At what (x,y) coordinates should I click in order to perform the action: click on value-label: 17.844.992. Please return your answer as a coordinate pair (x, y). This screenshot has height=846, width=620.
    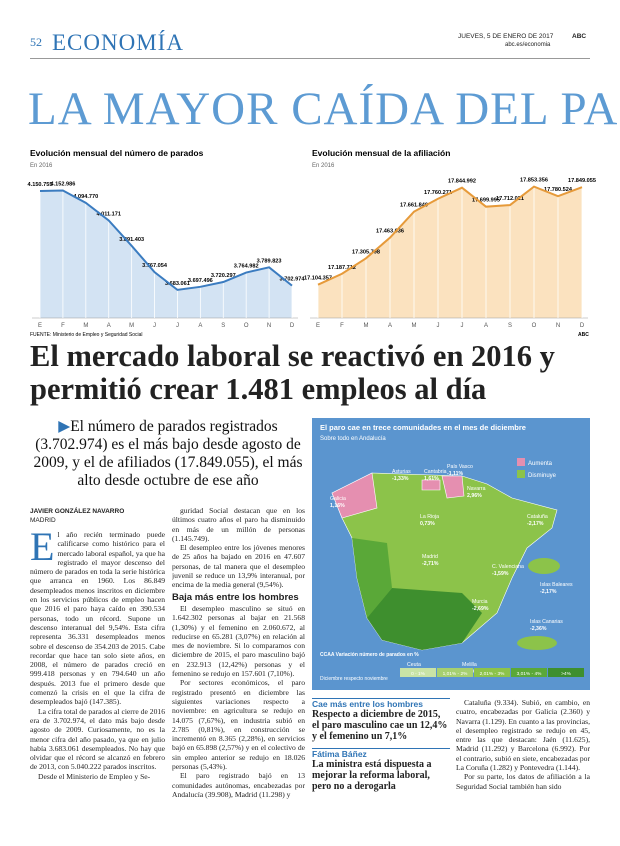
    Looking at the image, I should click on (462, 182).